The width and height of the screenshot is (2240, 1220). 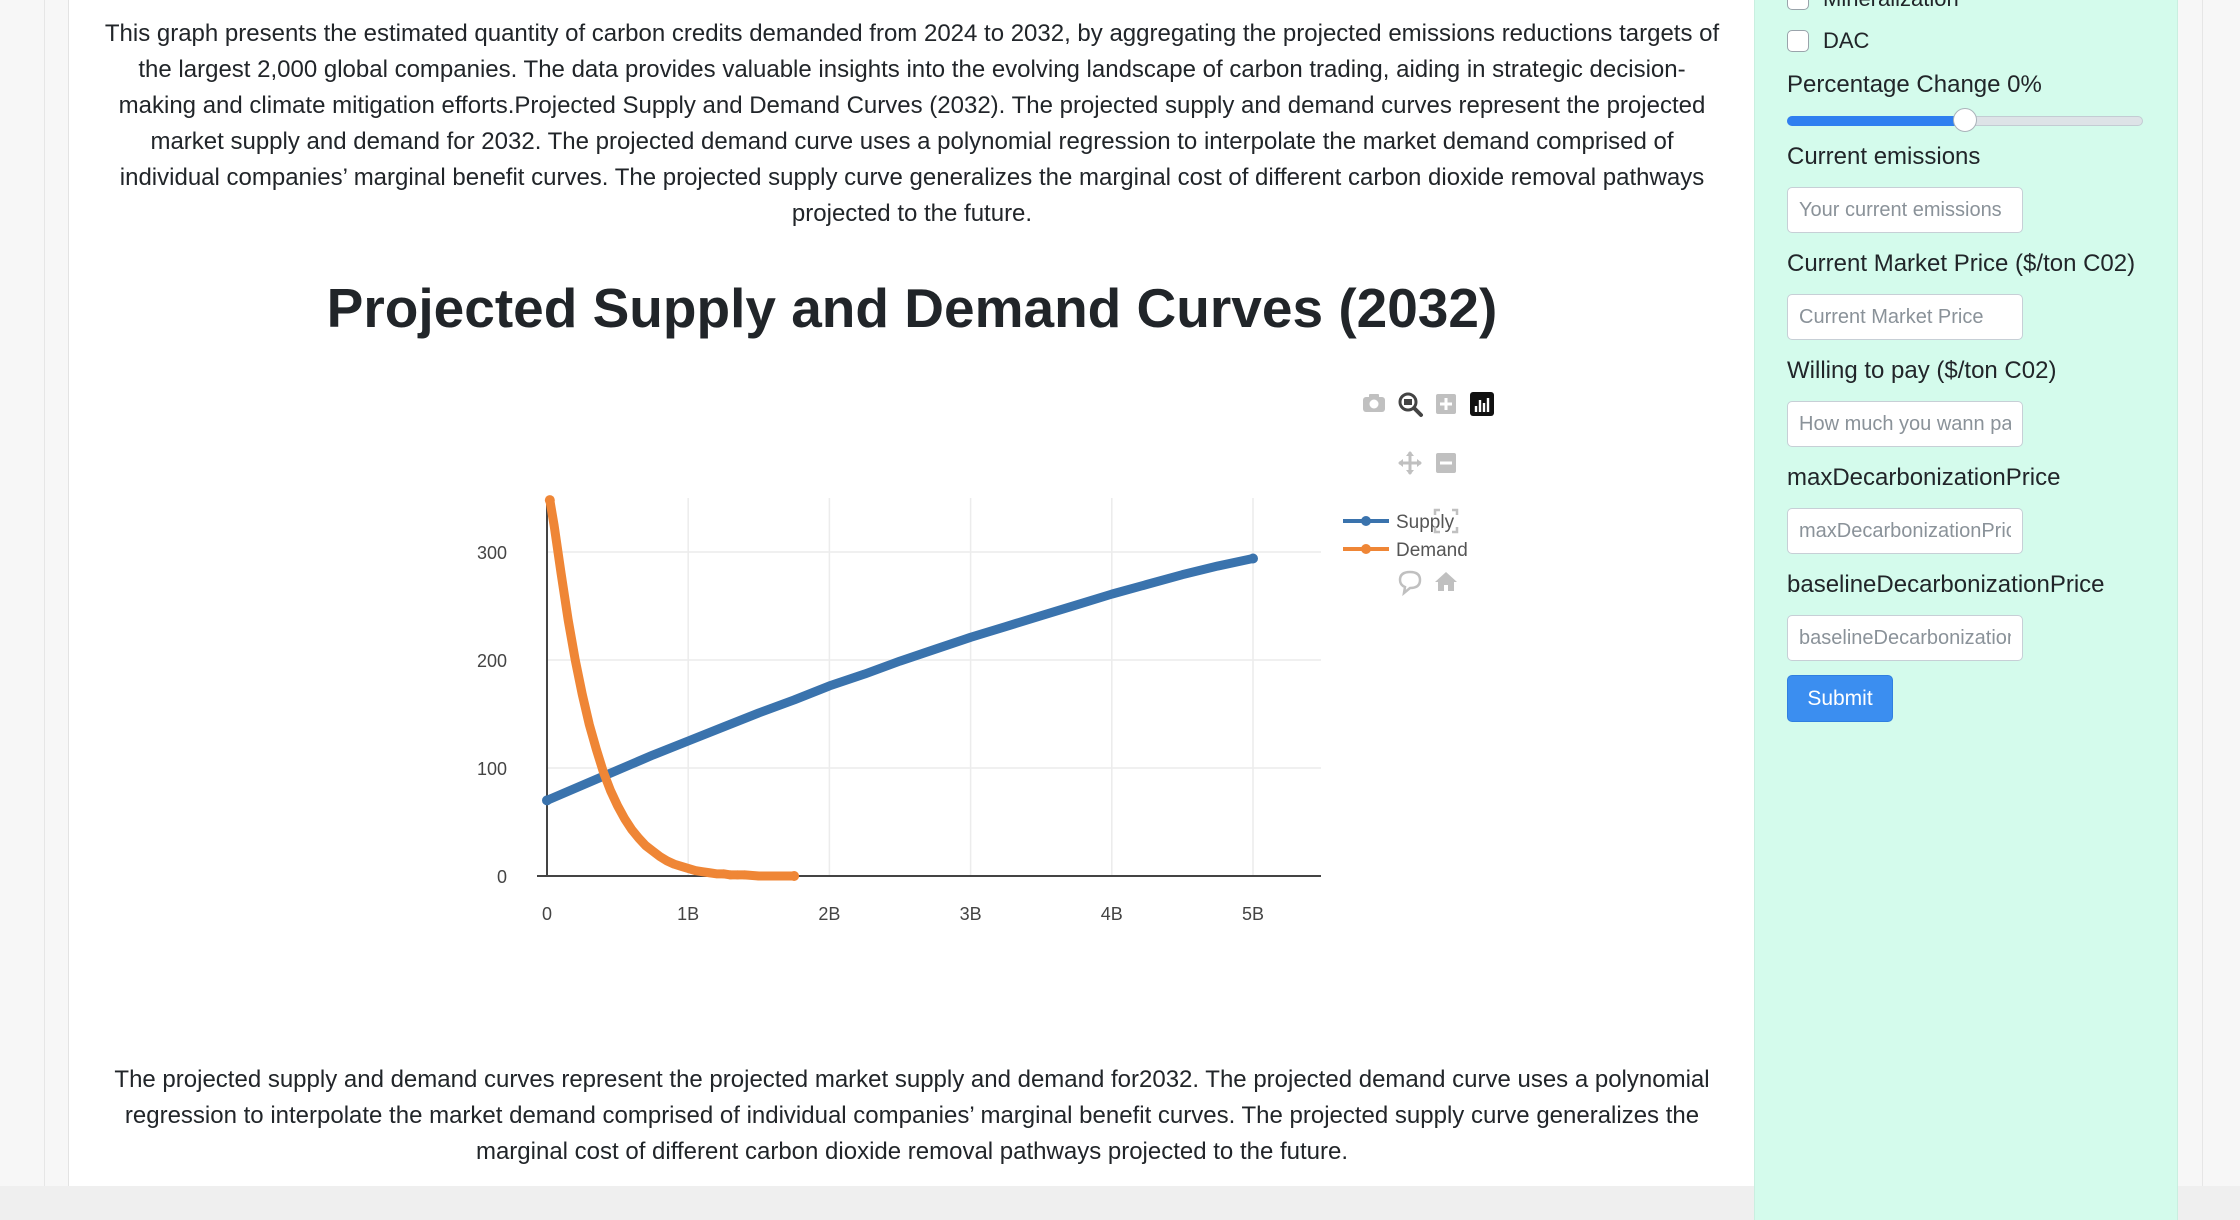 I want to click on max-decarbonization-input, so click(x=1905, y=531).